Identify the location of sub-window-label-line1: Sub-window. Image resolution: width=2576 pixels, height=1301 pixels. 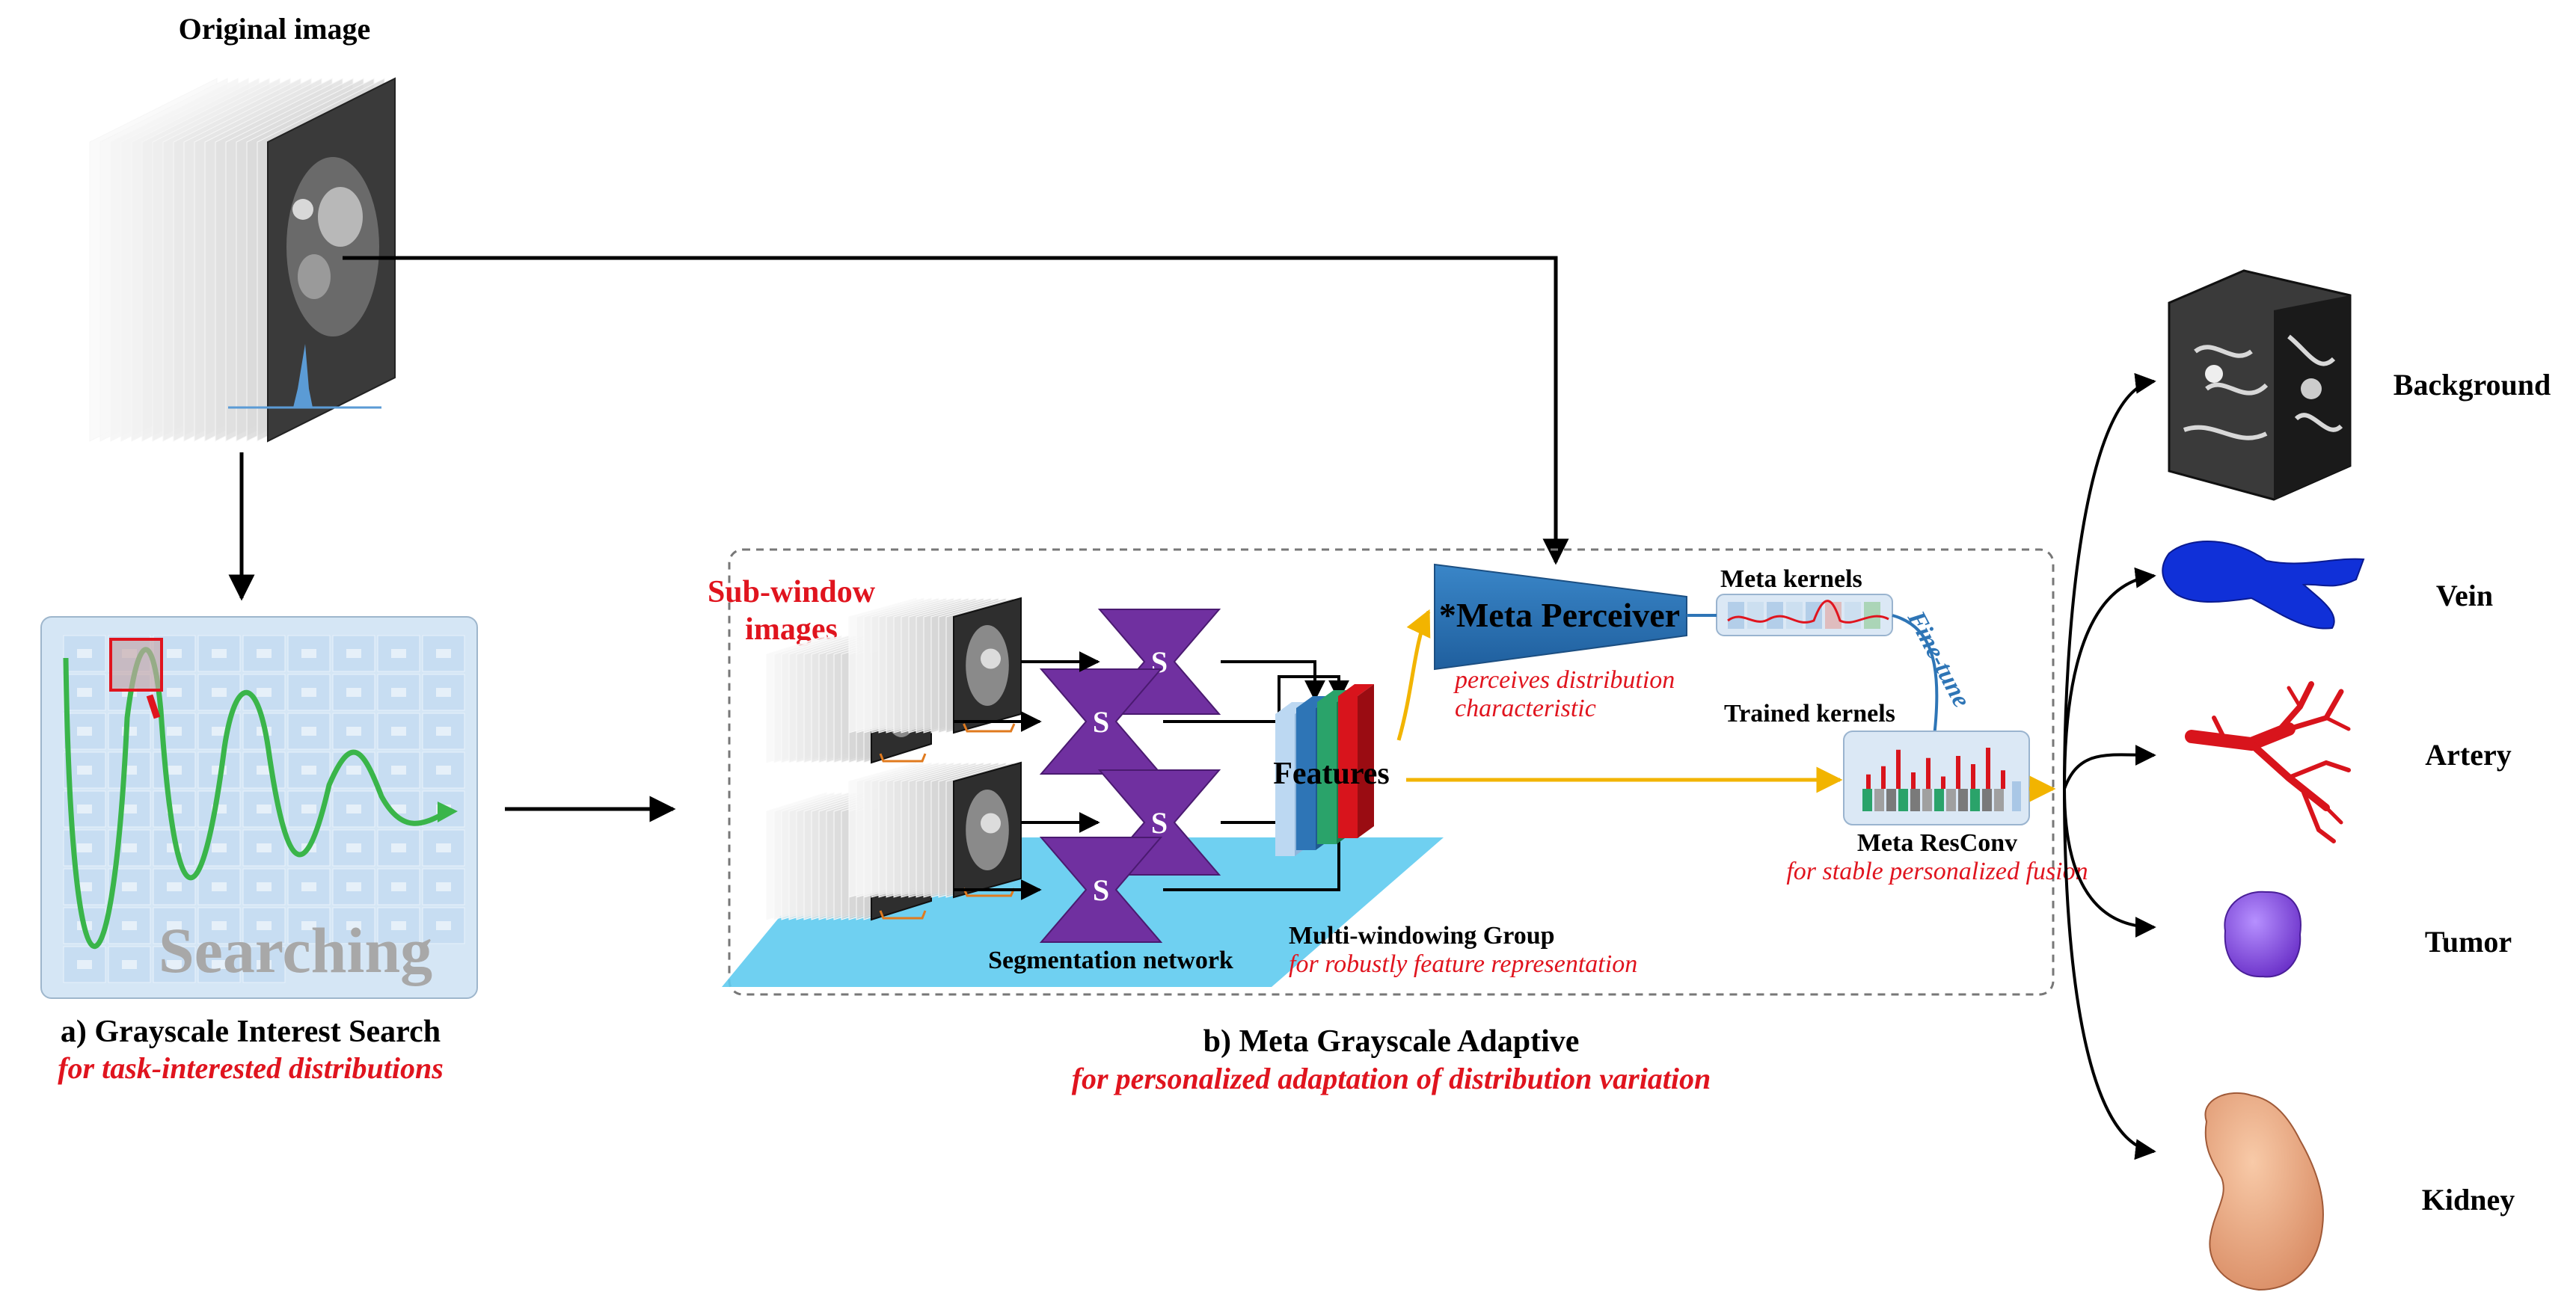
(792, 592).